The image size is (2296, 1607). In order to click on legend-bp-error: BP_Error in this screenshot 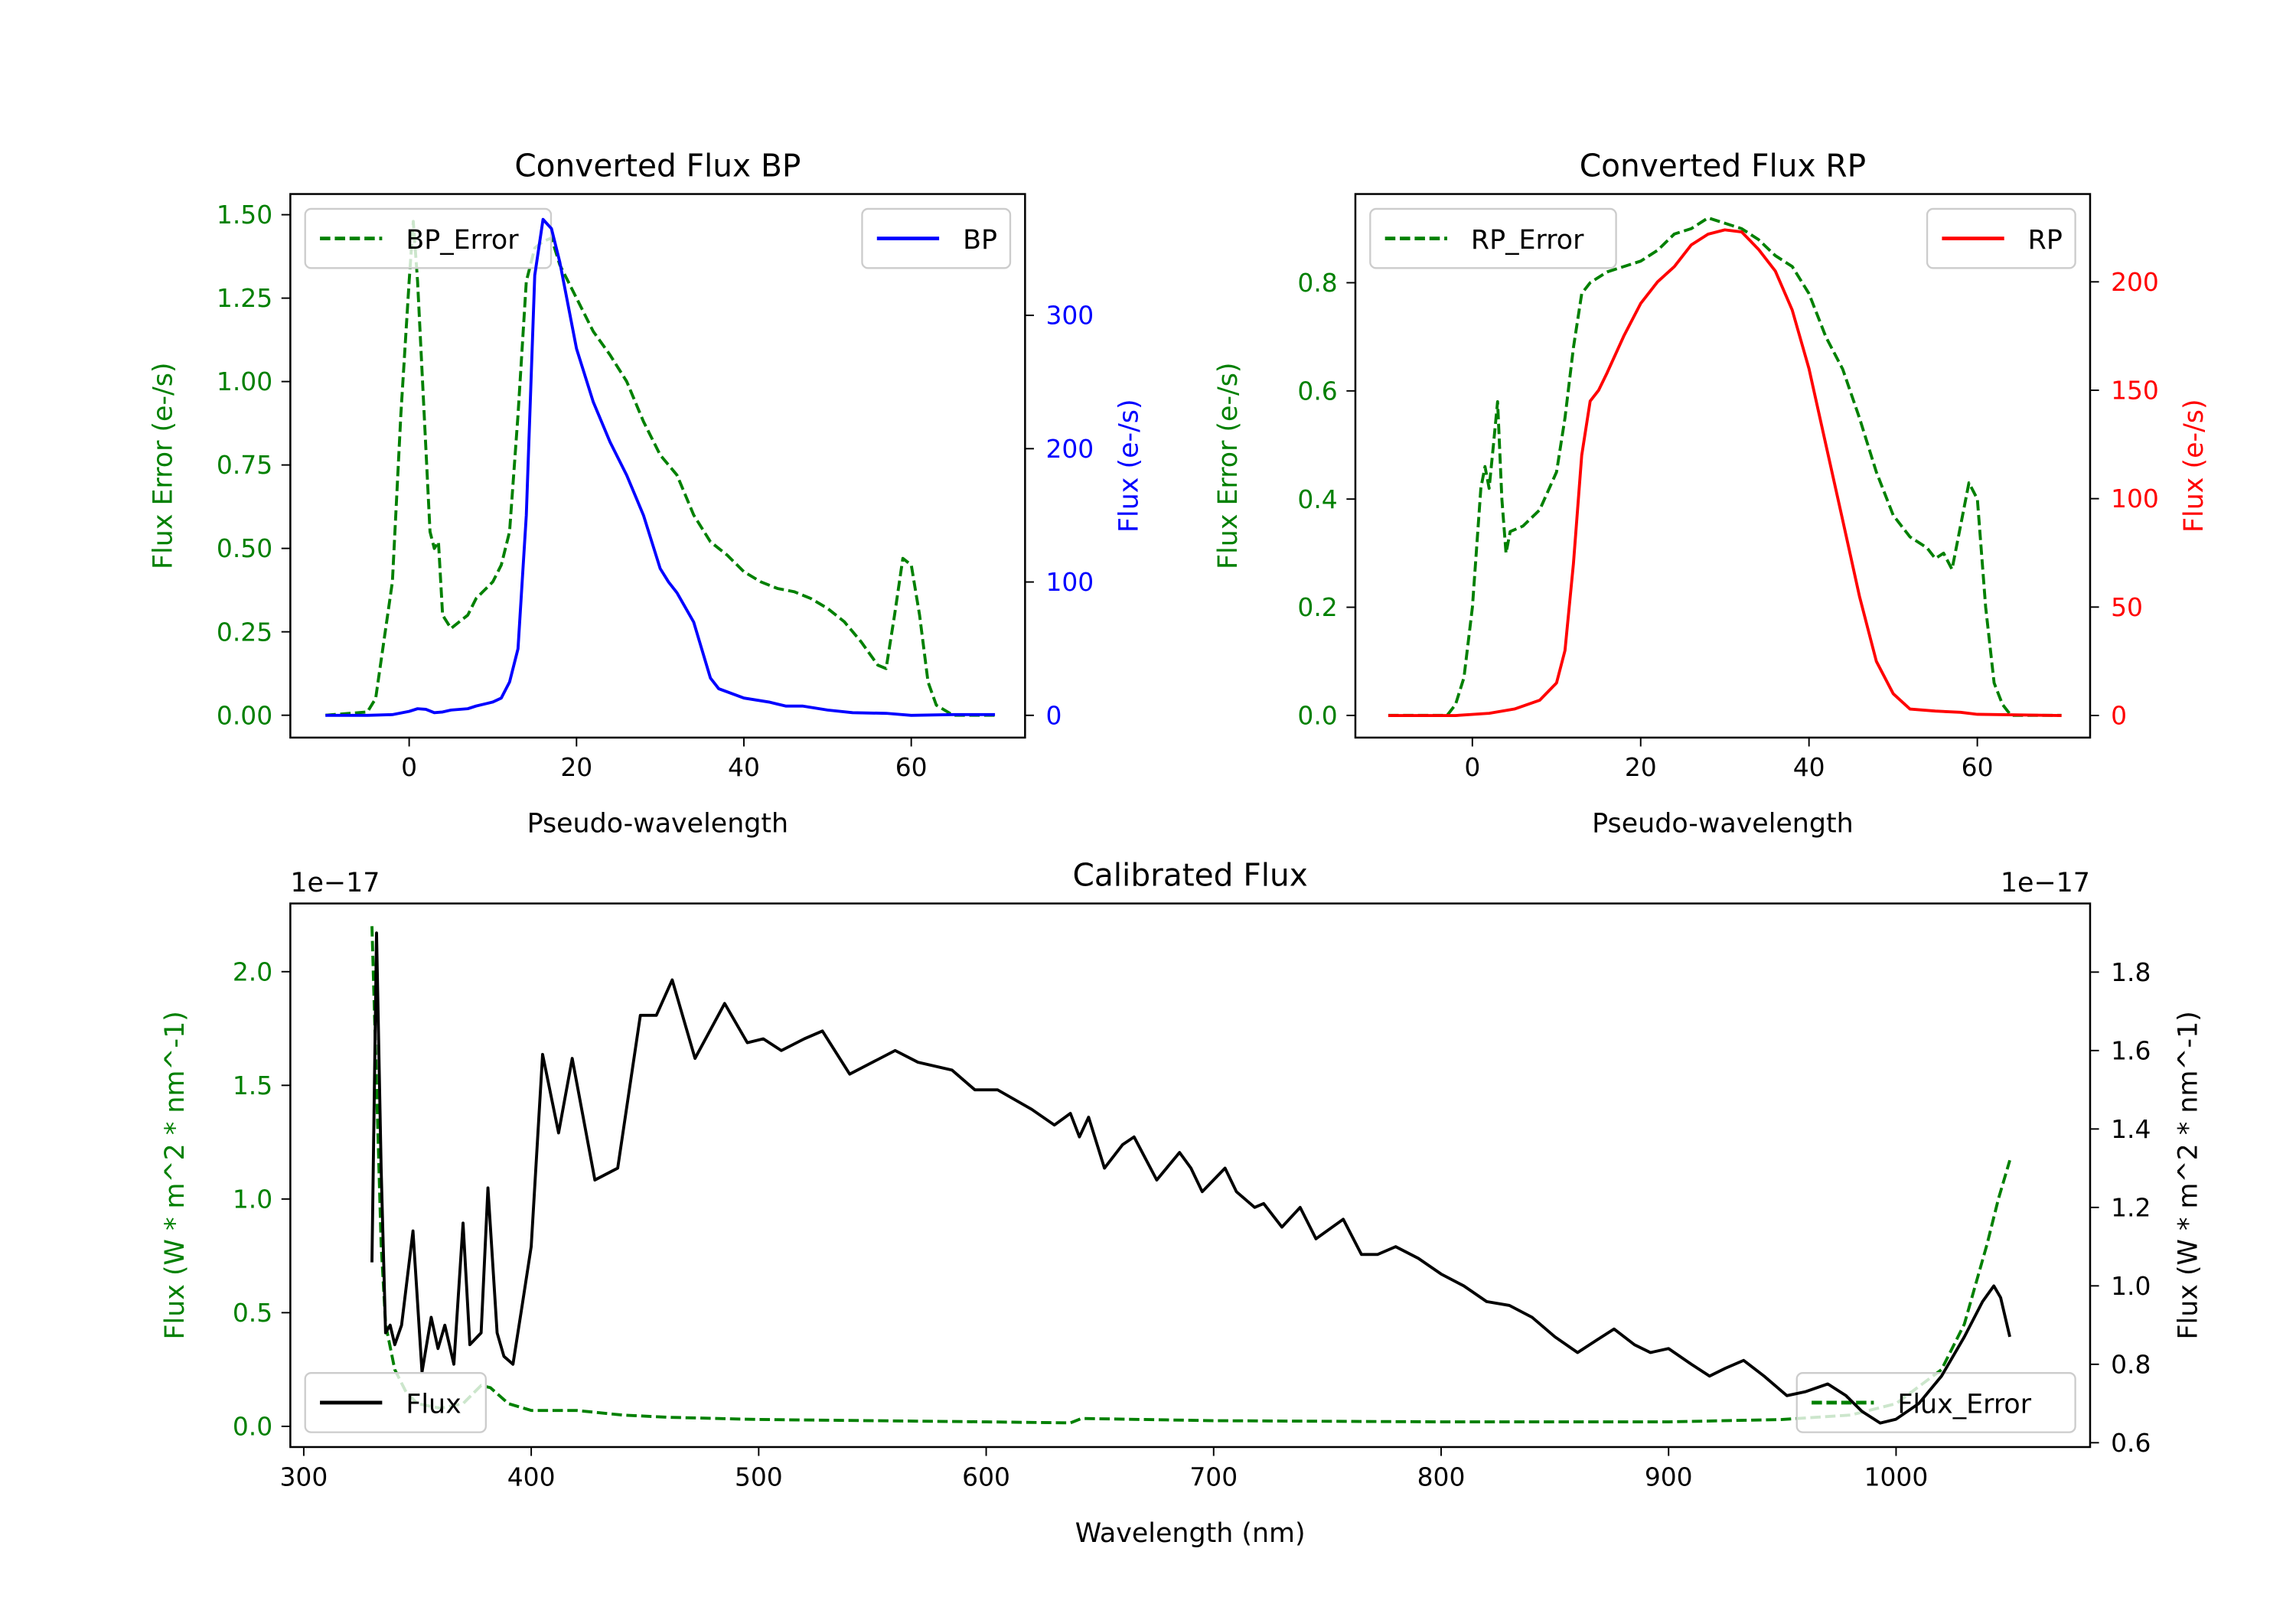, I will do `click(428, 238)`.